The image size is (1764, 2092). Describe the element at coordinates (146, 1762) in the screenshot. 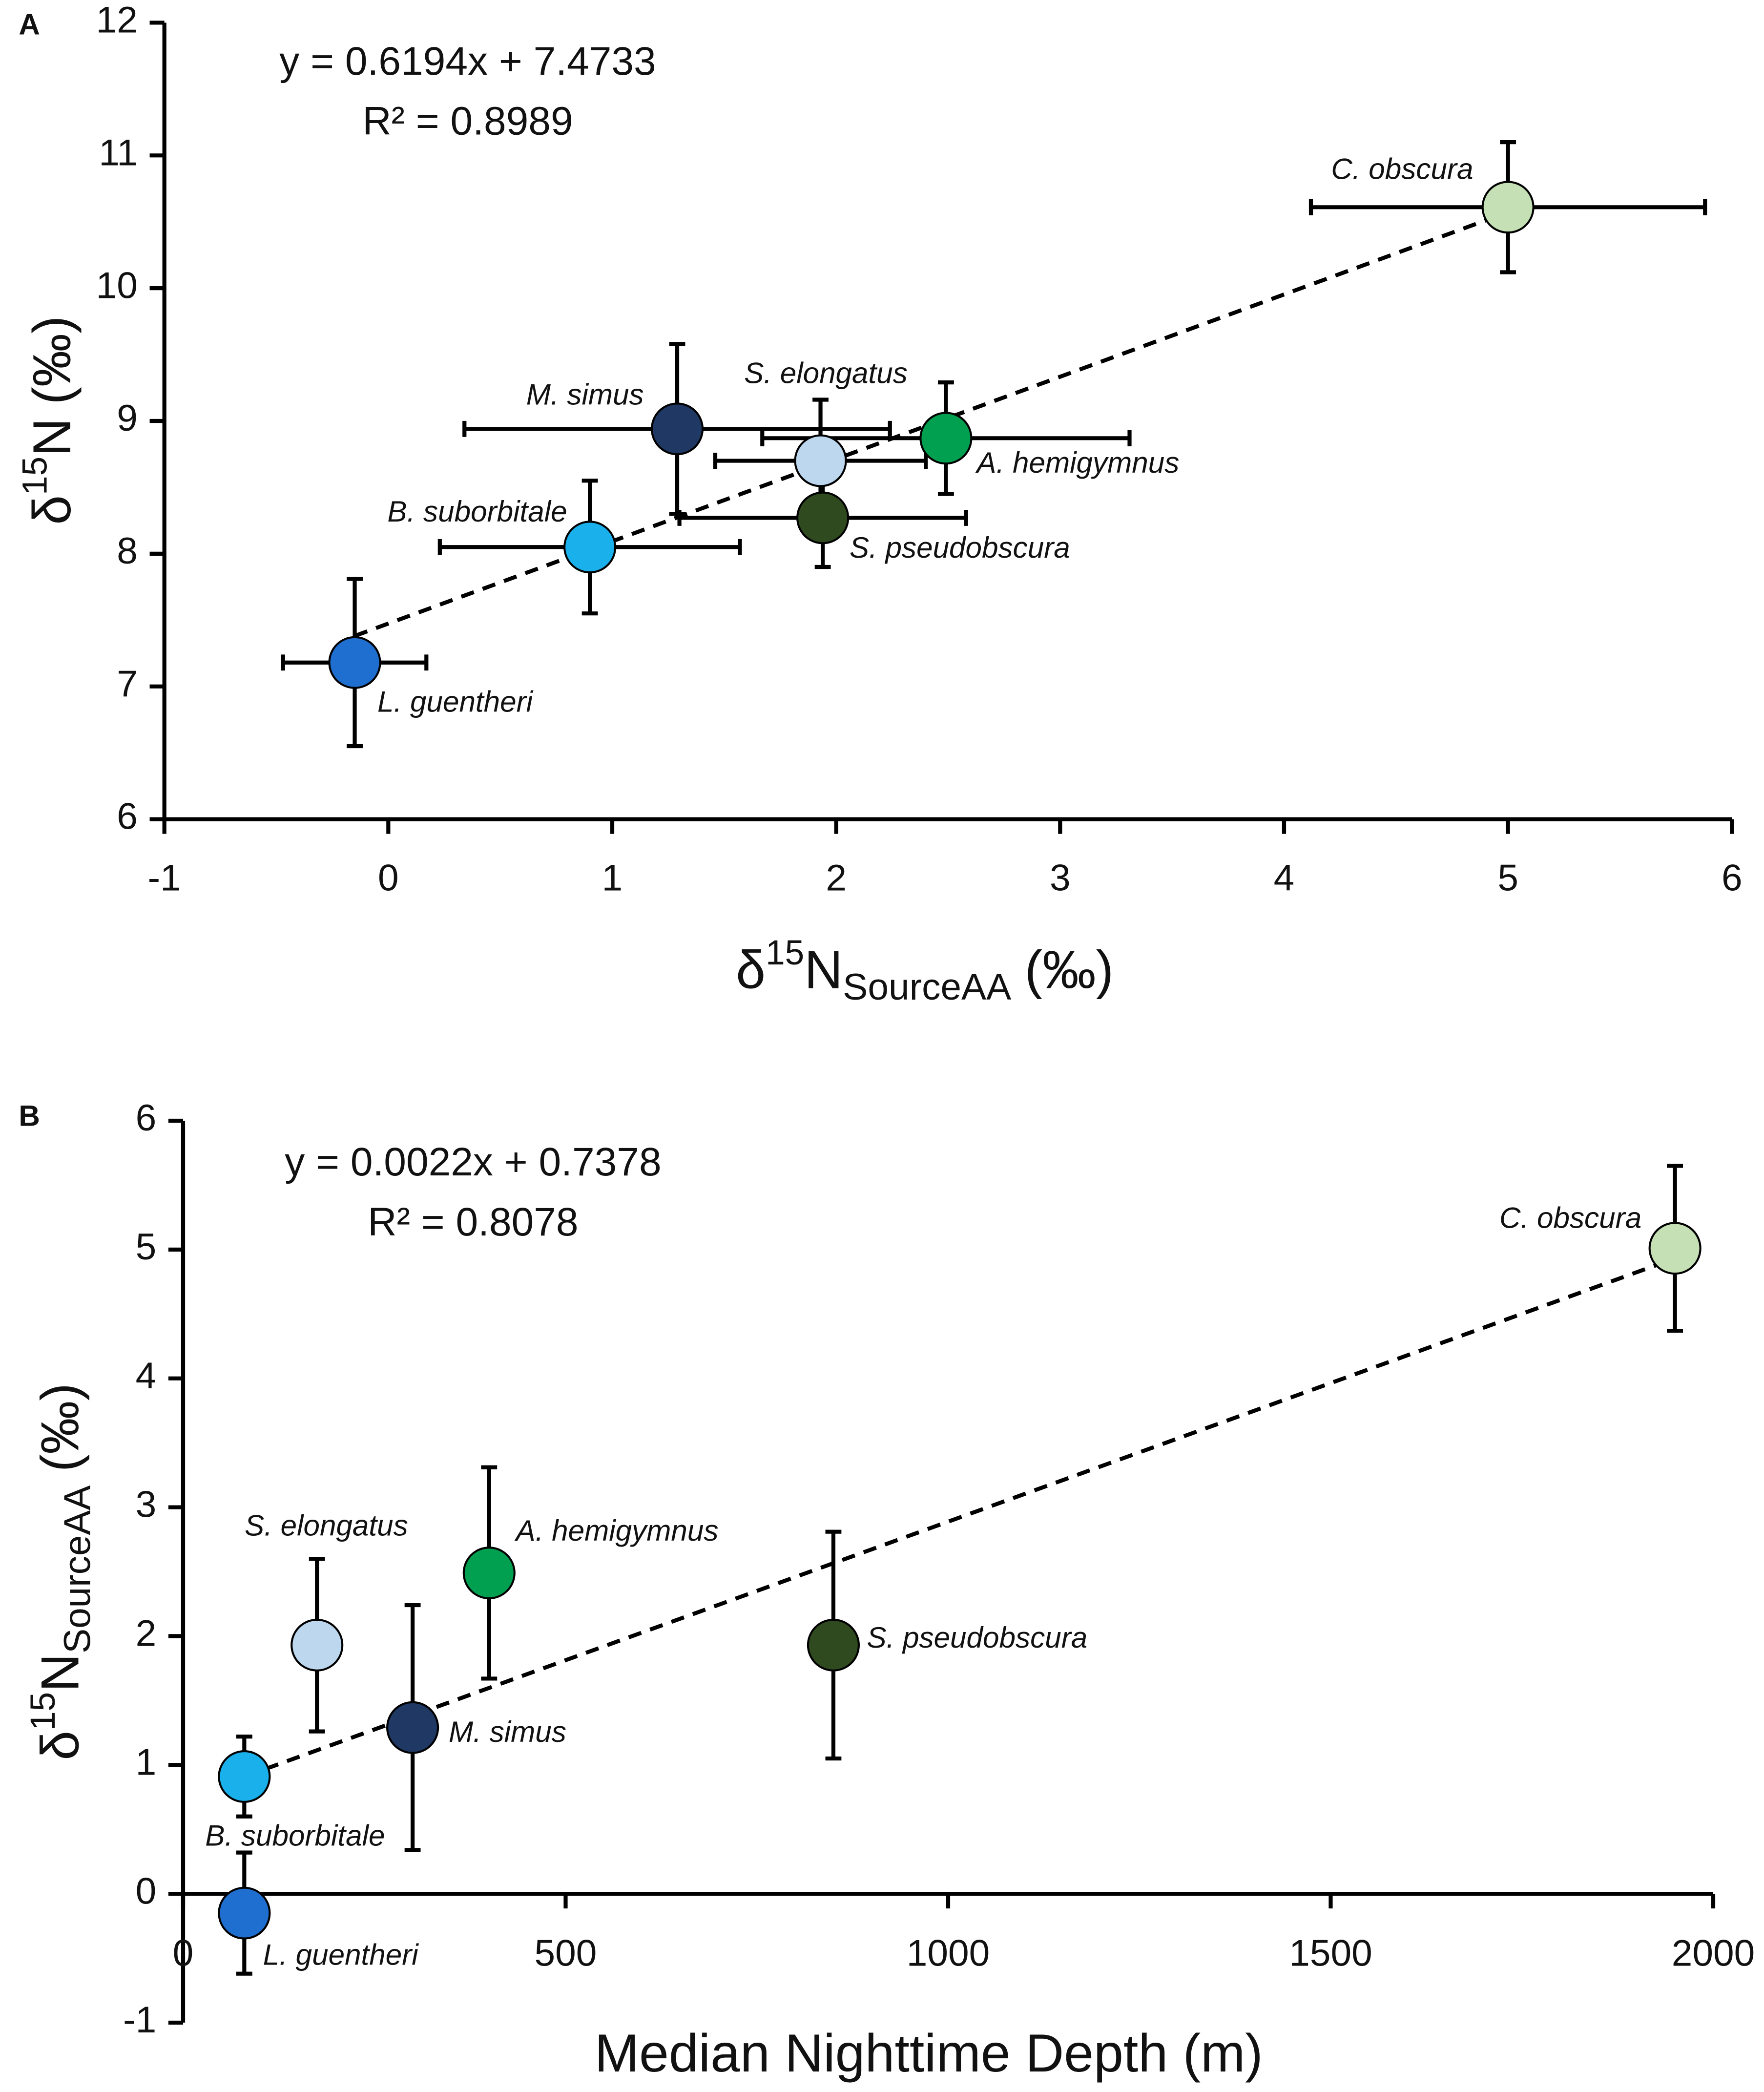

I see `y-tick-label: 1` at that location.